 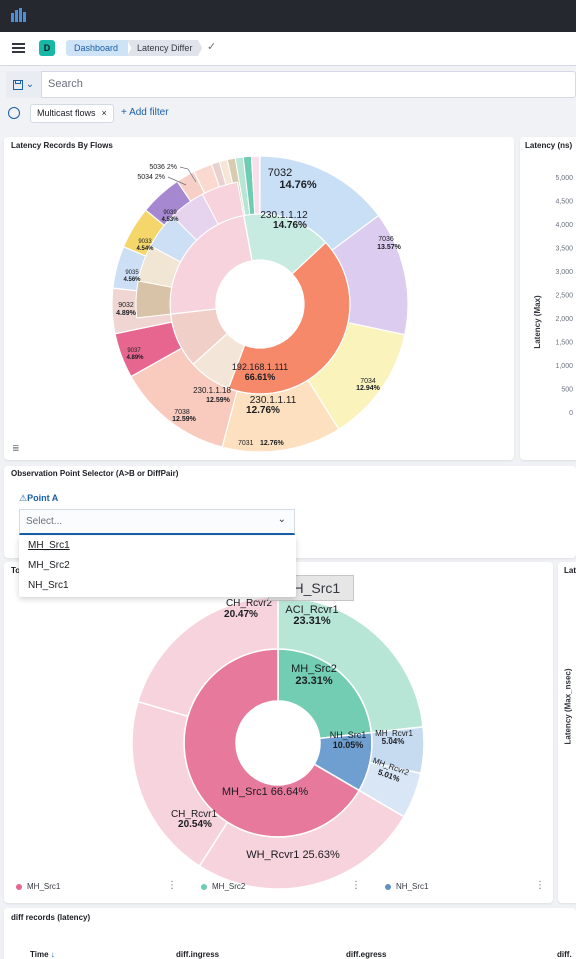 What do you see at coordinates (97, 48) in the screenshot?
I see `breadcrumb-dashboard: Dashboard` at bounding box center [97, 48].